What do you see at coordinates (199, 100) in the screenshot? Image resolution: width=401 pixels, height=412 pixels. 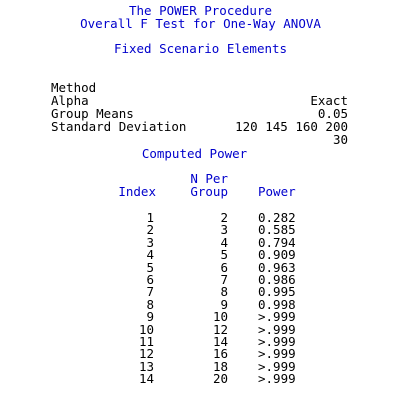 I see `fixed-row-alpha: Alpha 0.05` at bounding box center [199, 100].